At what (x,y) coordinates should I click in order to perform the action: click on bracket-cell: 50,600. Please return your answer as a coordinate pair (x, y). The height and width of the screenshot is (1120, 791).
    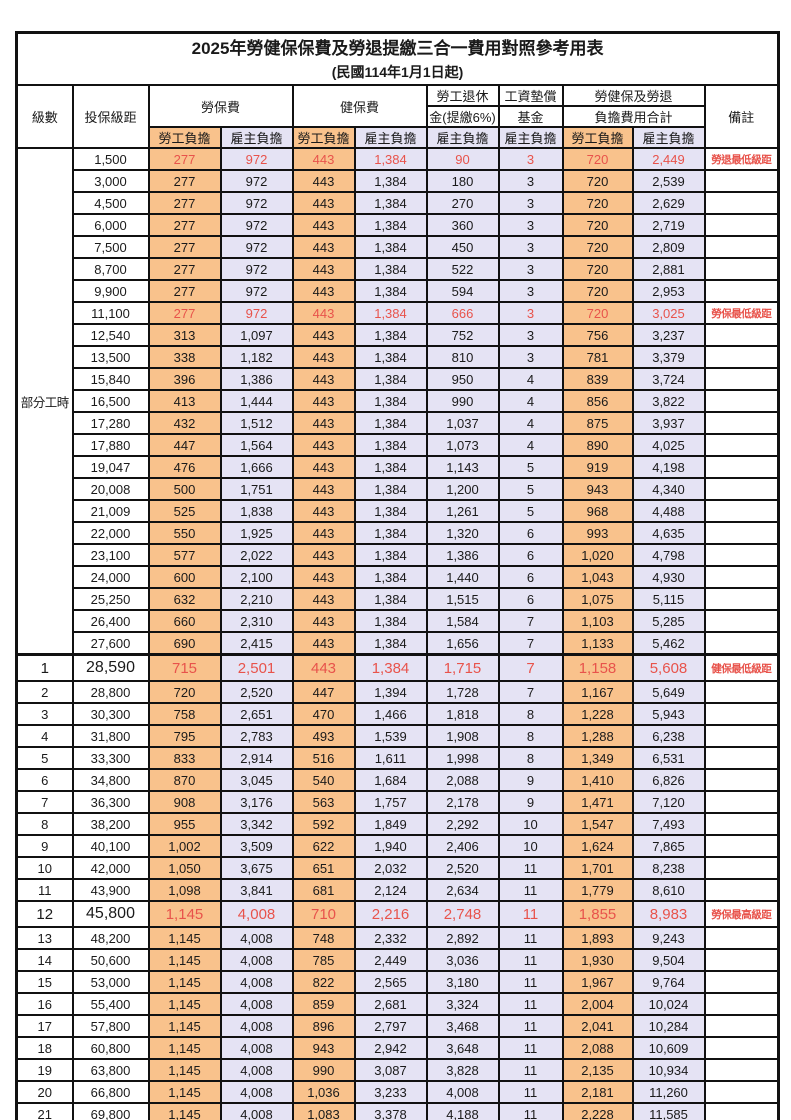
    Looking at the image, I should click on (110, 960).